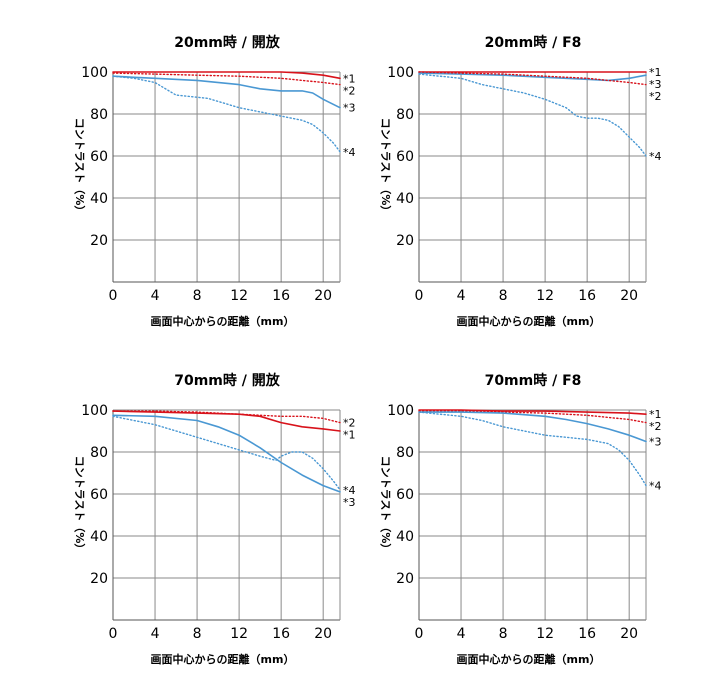 The height and width of the screenshot is (691, 717). What do you see at coordinates (227, 380) in the screenshot?
I see `chart-title: 70mm時 / 開放` at bounding box center [227, 380].